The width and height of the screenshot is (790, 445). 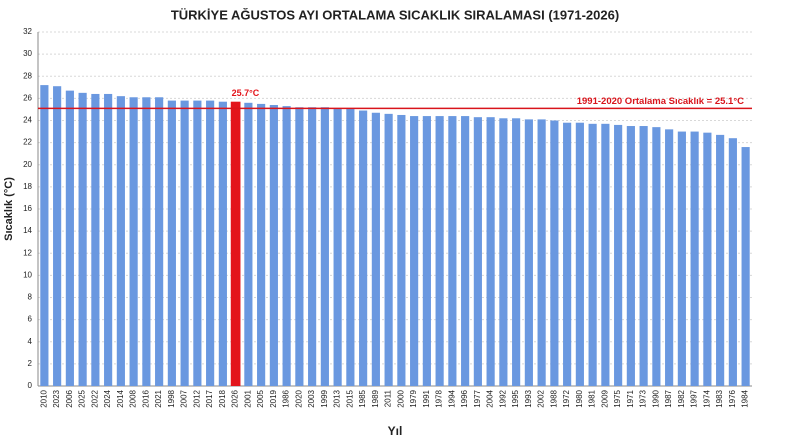 I want to click on x-tick-label: 1984, so click(x=745, y=398).